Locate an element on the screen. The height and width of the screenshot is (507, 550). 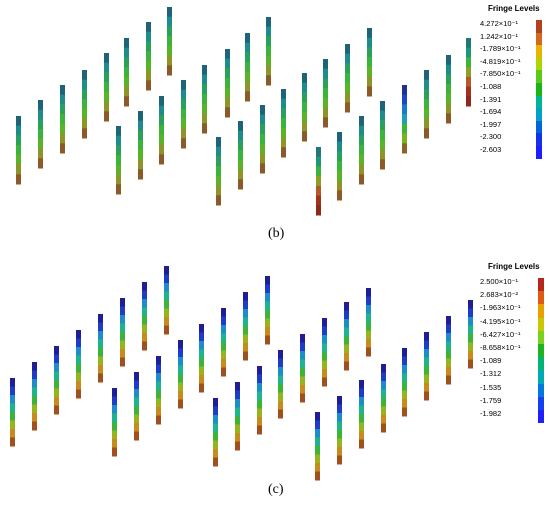
legend-label: 1.242×10⁻¹ is located at coordinates (499, 36).